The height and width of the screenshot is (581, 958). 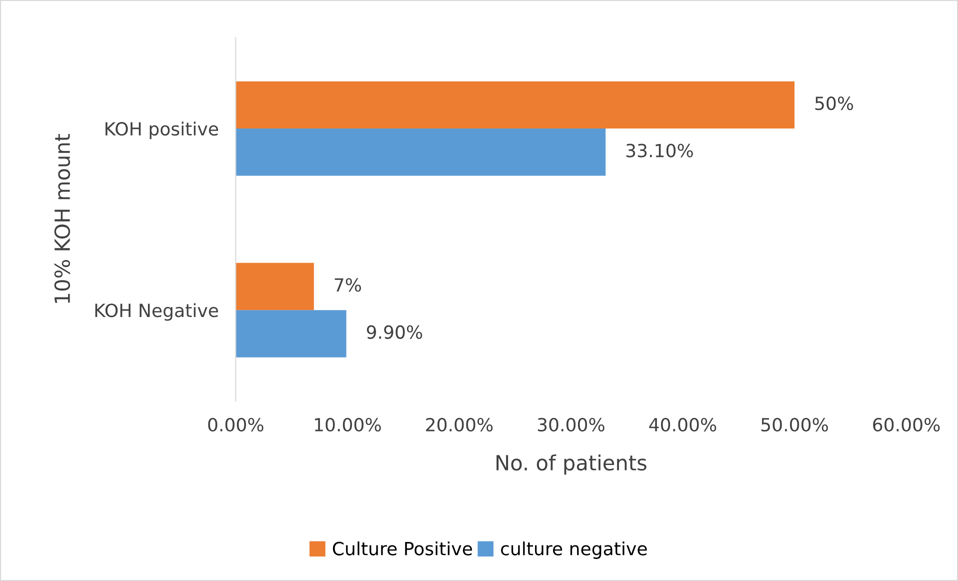 I want to click on y-tick-label: KOH Negative, so click(x=156, y=312).